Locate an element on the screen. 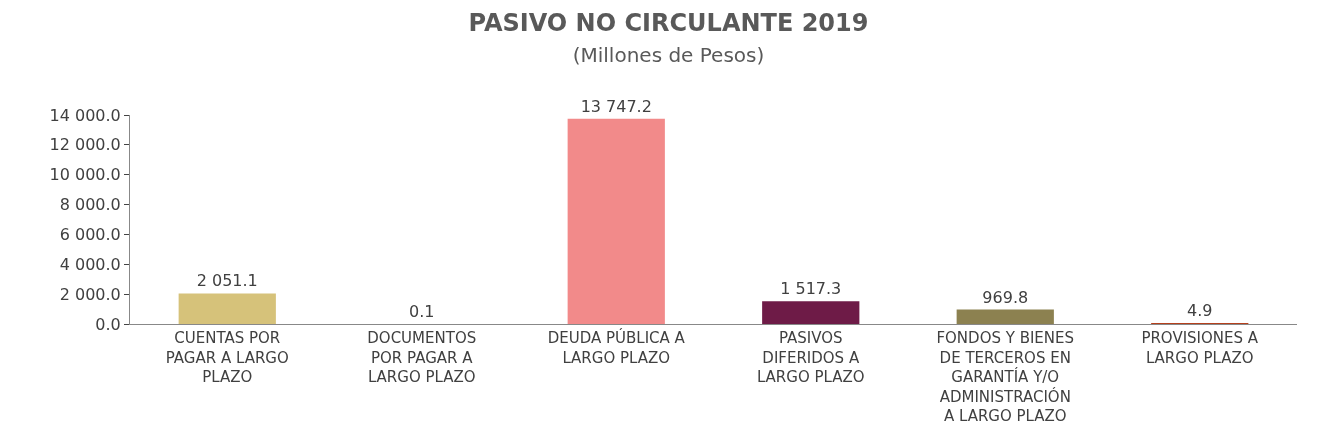 The width and height of the screenshot is (1337, 444). y-tick-label: 0.0 is located at coordinates (108, 324).